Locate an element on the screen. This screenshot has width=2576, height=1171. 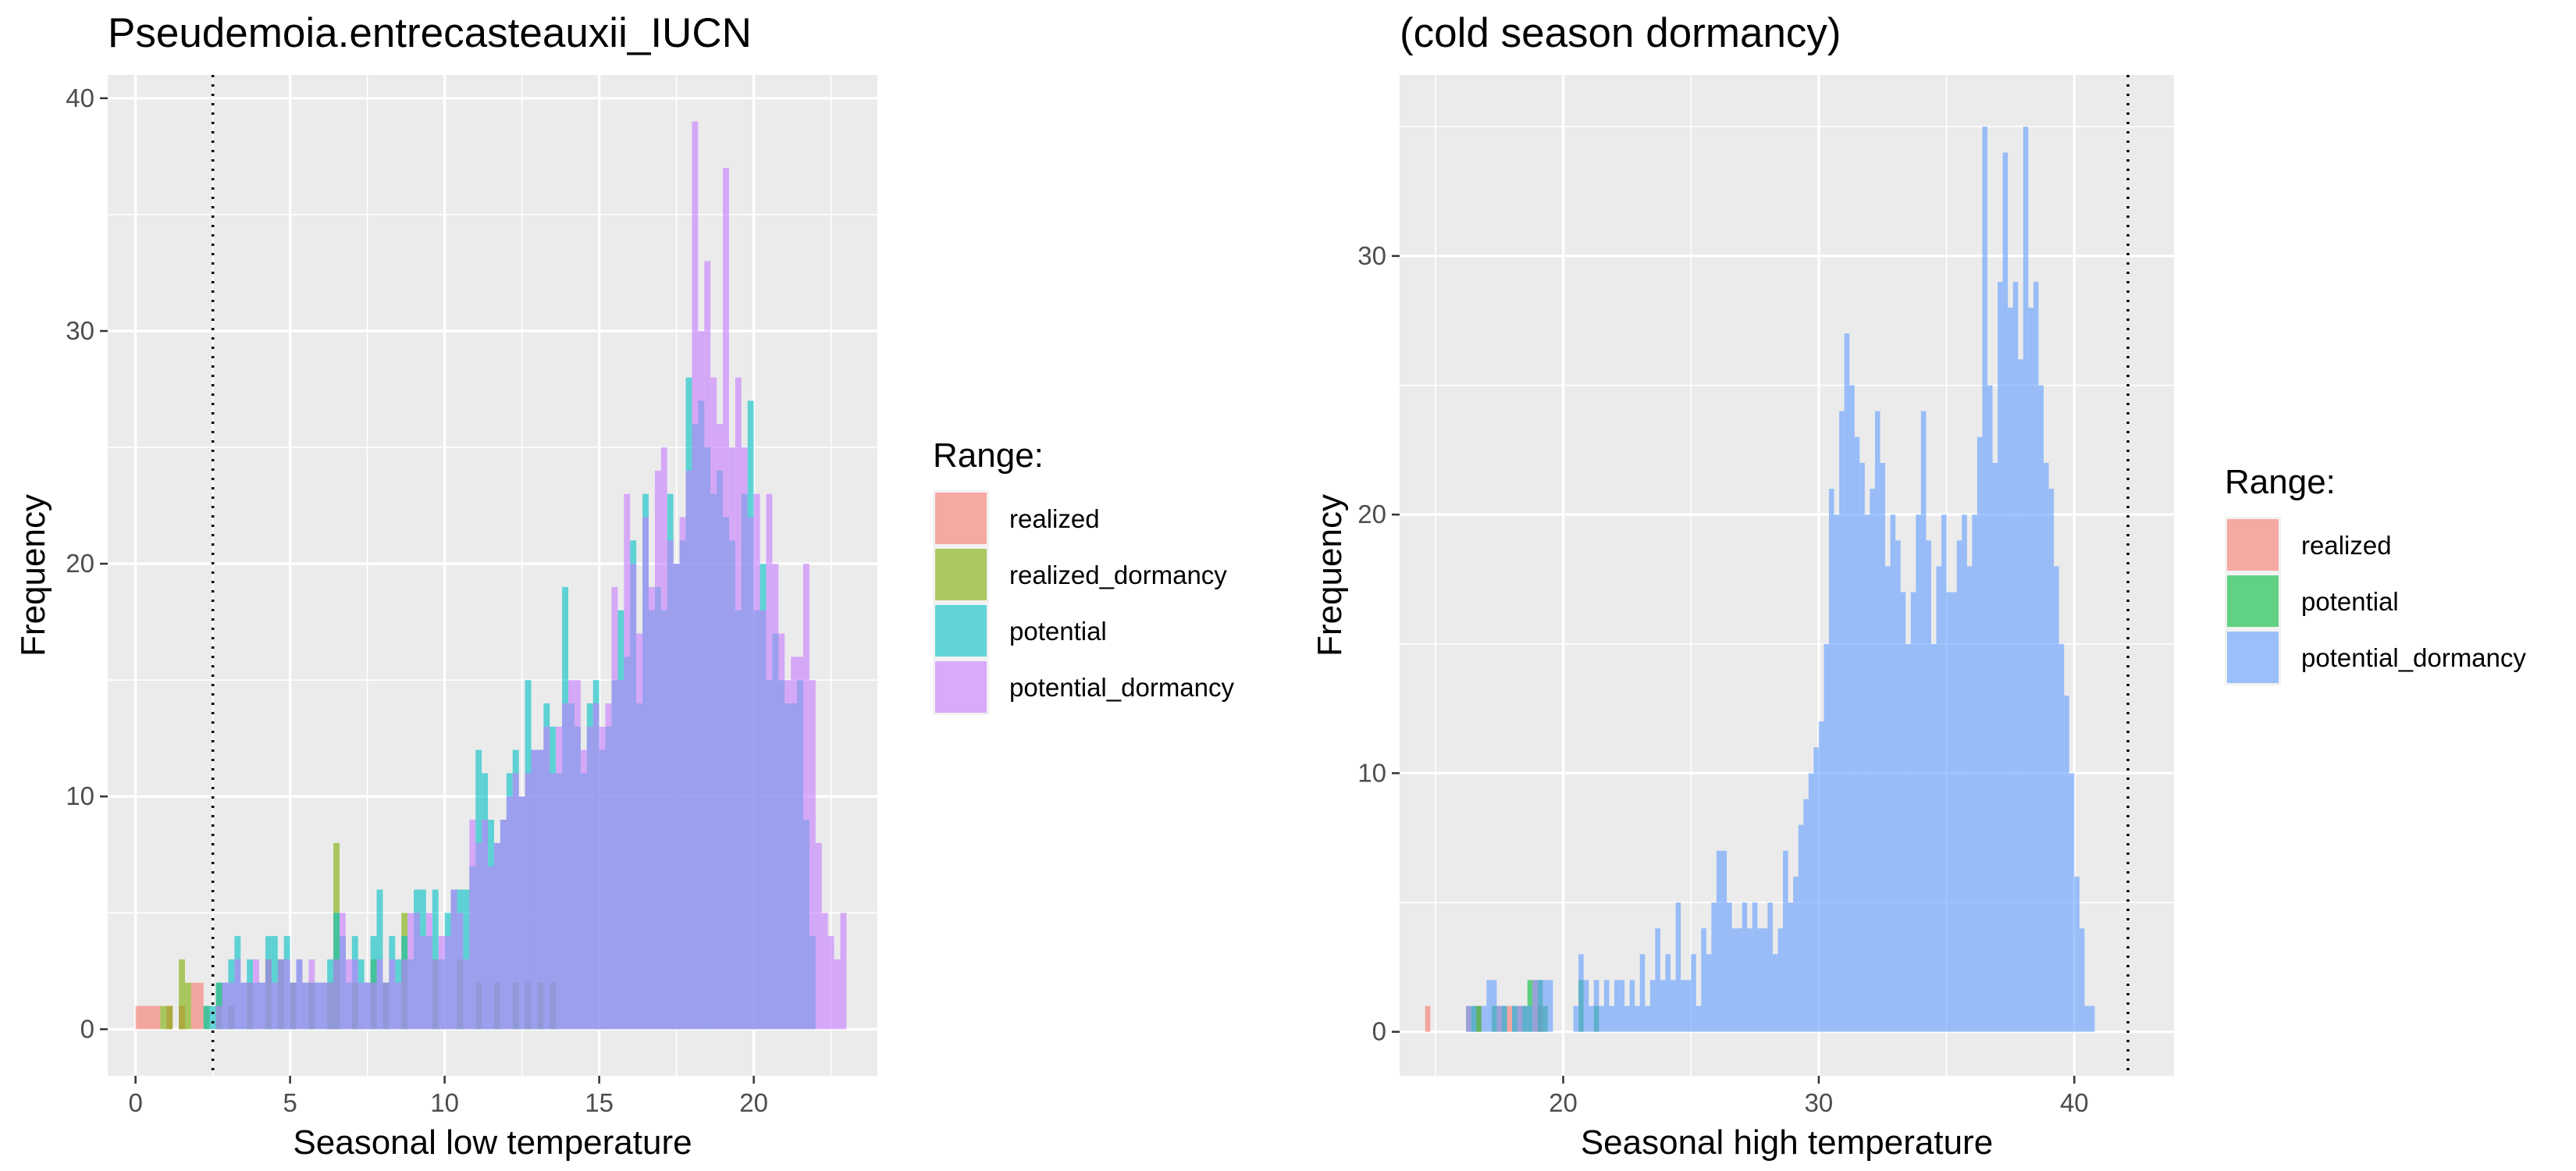
legend-swatch-realized is located at coordinates (961, 518).